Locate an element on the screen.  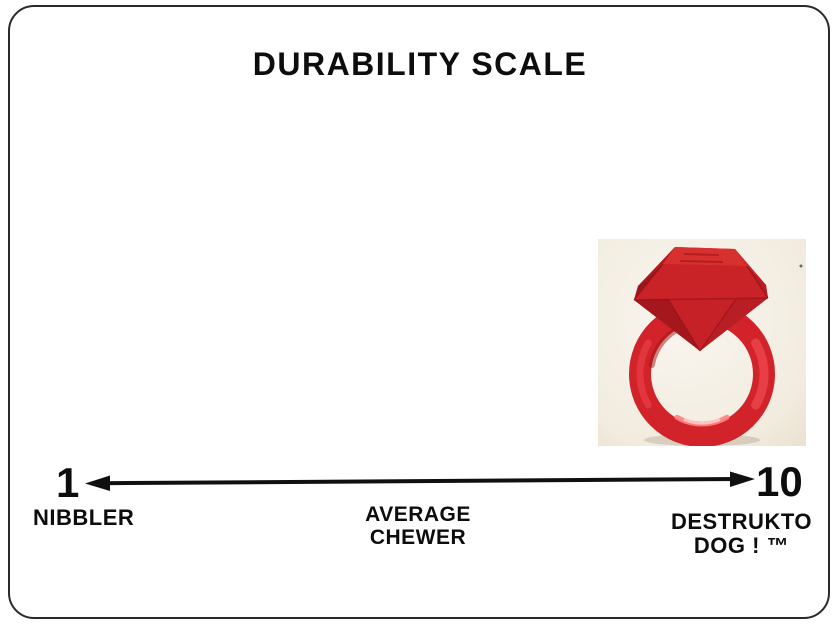
scale-min-value: 1 is located at coordinates (68, 482).